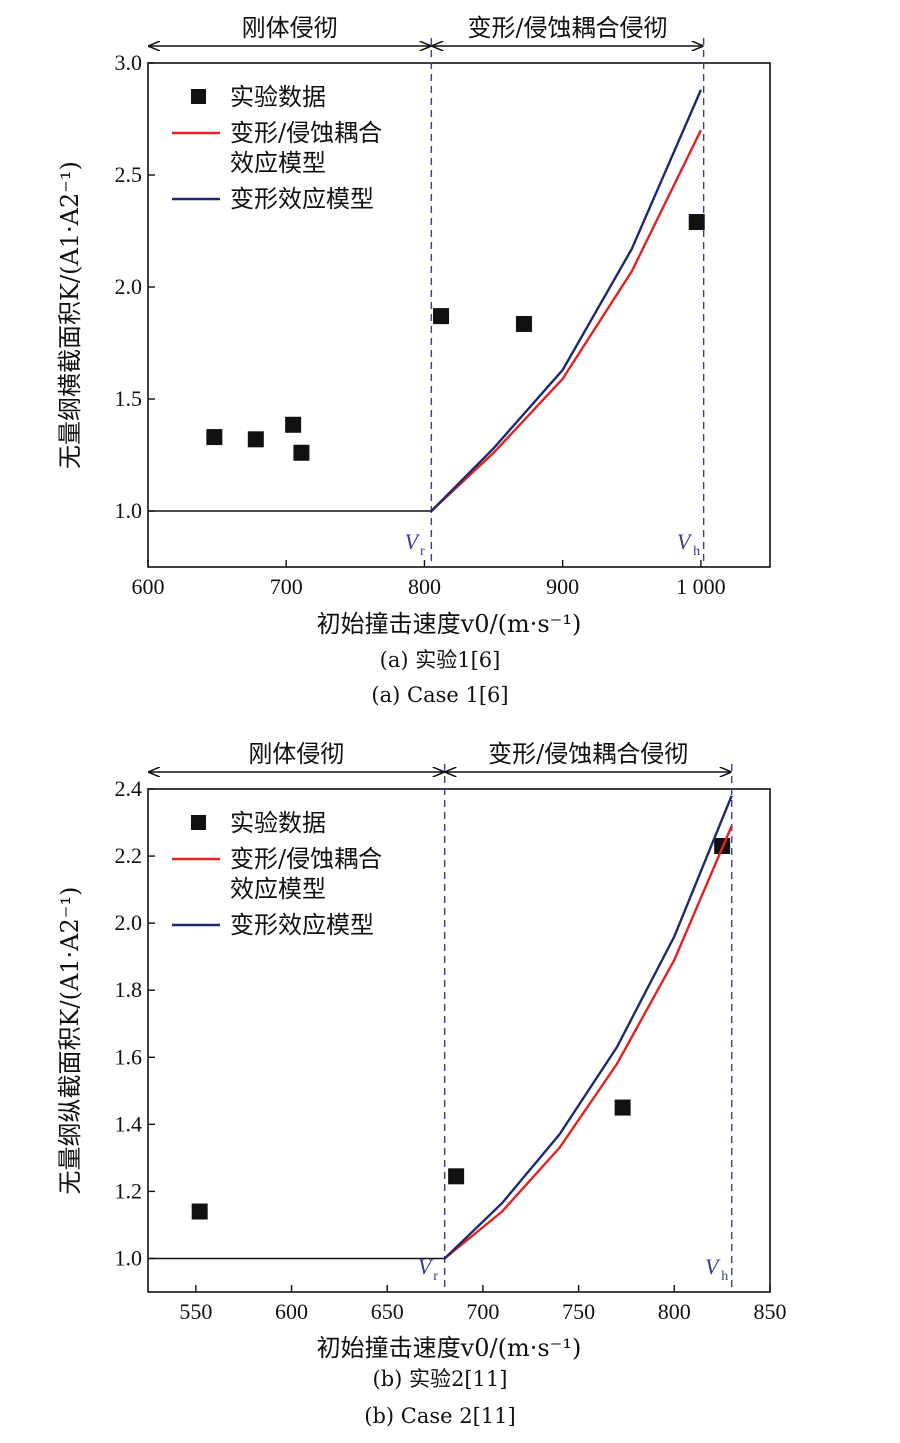  I want to click on y-tick-label: 1.5, so click(129, 398).